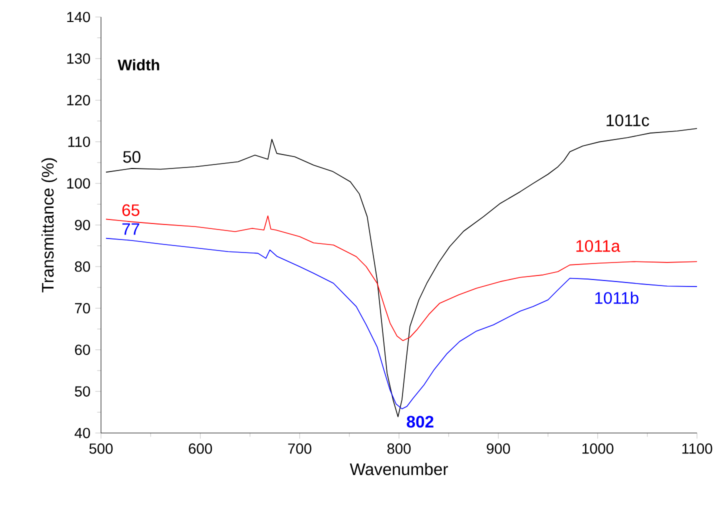 The height and width of the screenshot is (522, 717). What do you see at coordinates (79, 141) in the screenshot?
I see `y-tick-label: 110` at bounding box center [79, 141].